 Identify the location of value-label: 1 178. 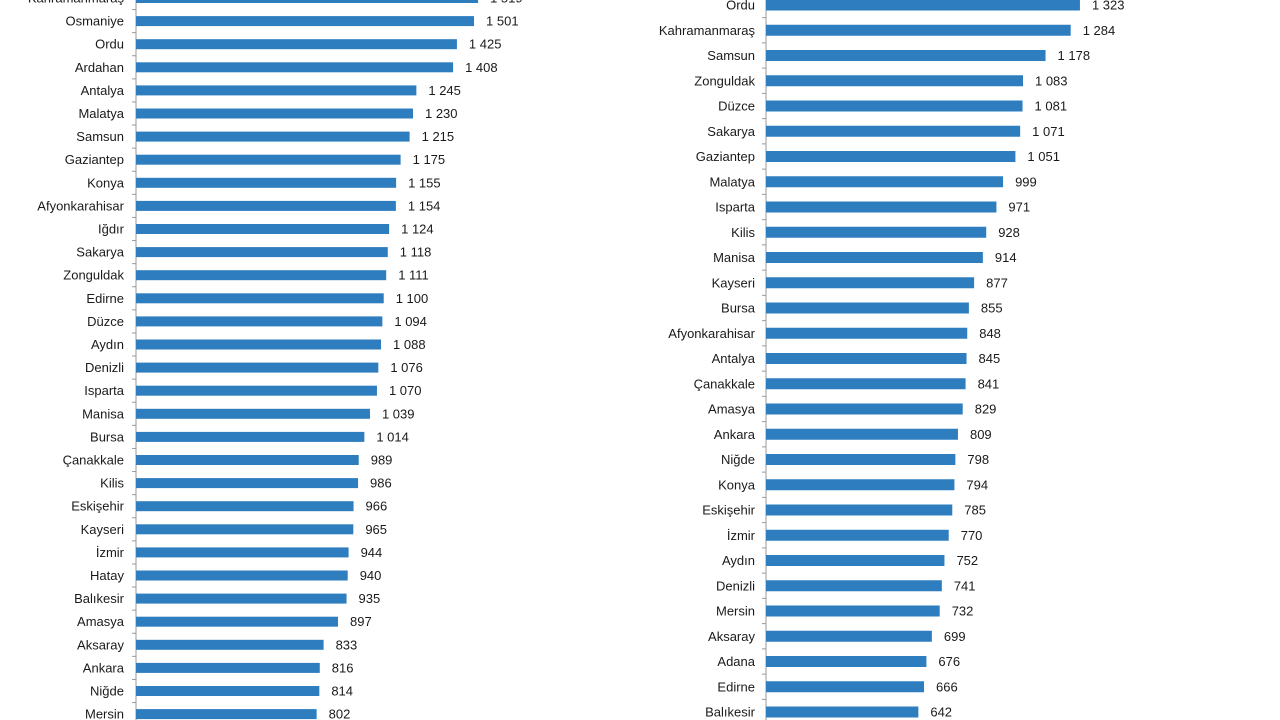
(1074, 55).